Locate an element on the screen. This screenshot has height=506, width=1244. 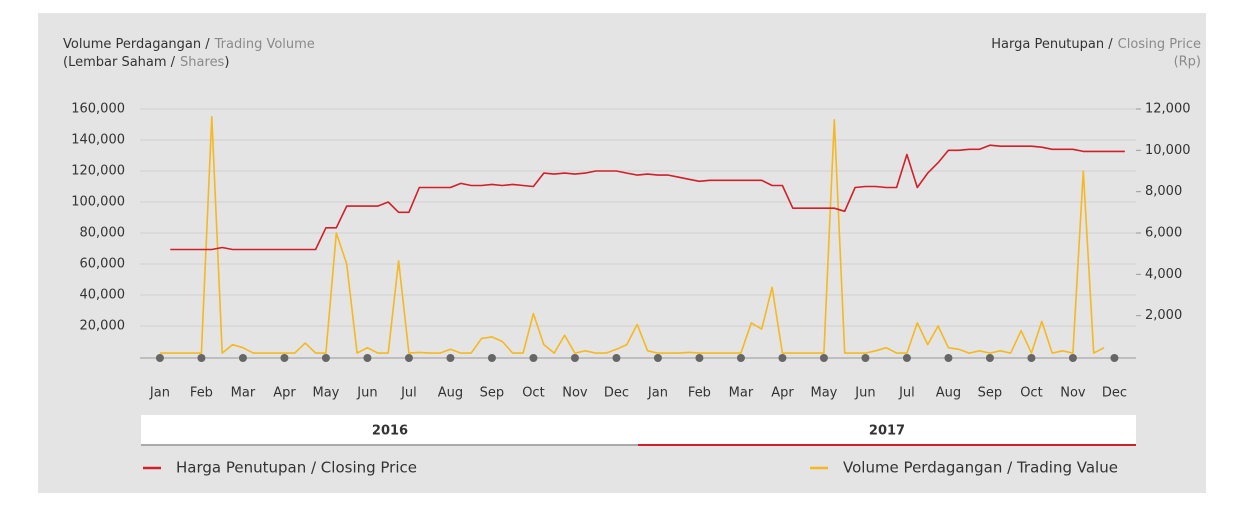
year-label: 2017 is located at coordinates (887, 431).